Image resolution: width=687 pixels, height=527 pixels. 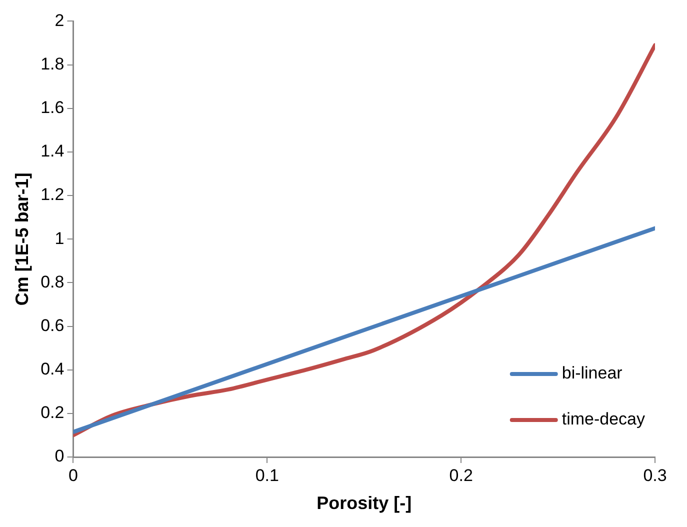 What do you see at coordinates (267, 475) in the screenshot?
I see `x-tick-label: 0.1` at bounding box center [267, 475].